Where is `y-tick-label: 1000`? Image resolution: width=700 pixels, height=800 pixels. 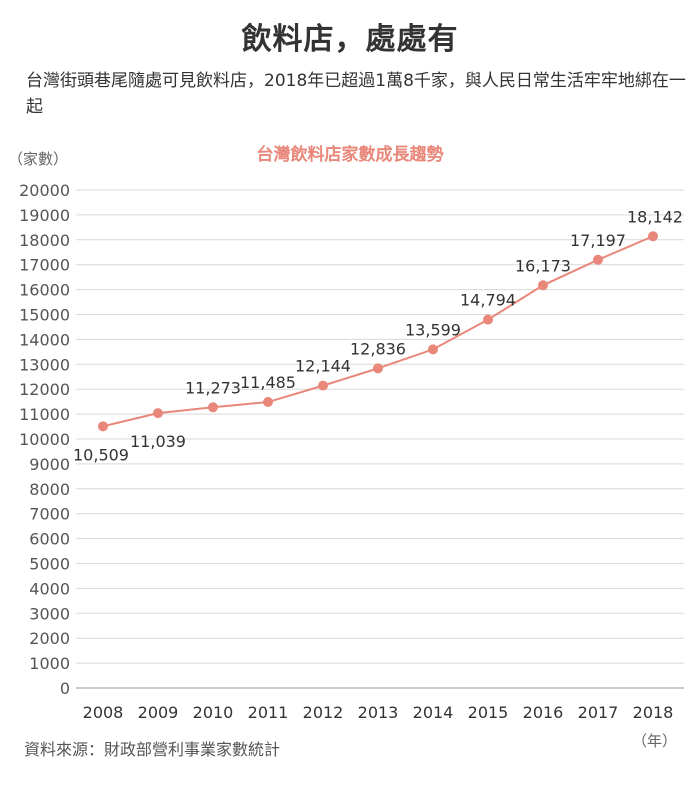
y-tick-label: 1000 is located at coordinates (49, 663).